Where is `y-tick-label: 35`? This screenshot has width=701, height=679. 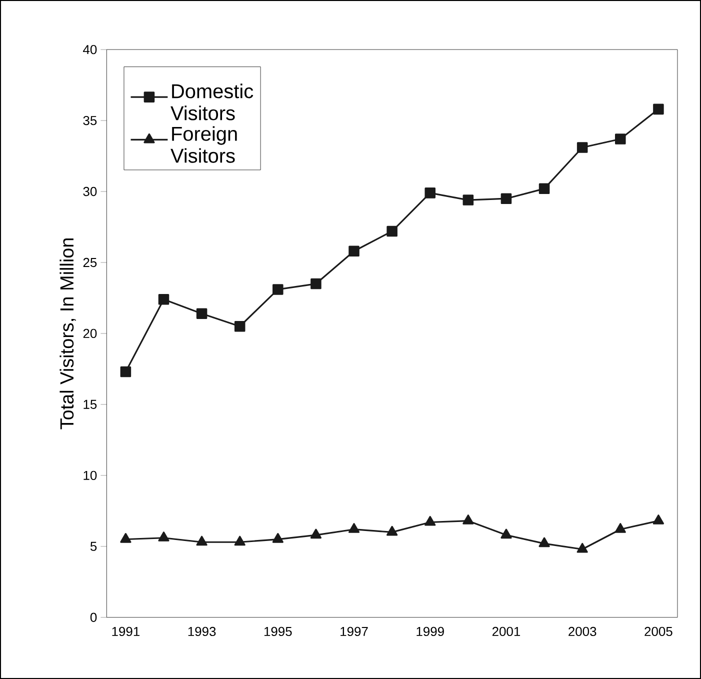 y-tick-label: 35 is located at coordinates (90, 121).